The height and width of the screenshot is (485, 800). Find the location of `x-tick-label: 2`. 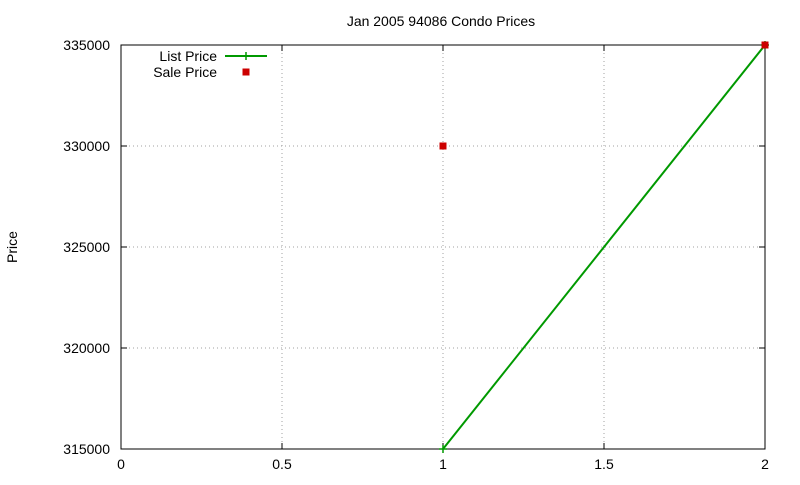

x-tick-label: 2 is located at coordinates (765, 464).